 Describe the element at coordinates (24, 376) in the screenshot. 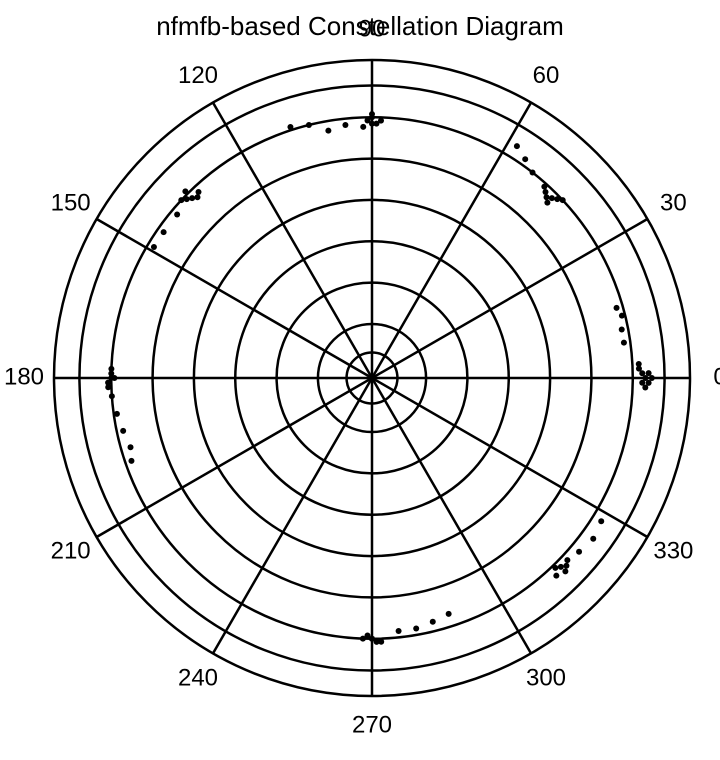

I see `theta-tick-label: 180` at that location.